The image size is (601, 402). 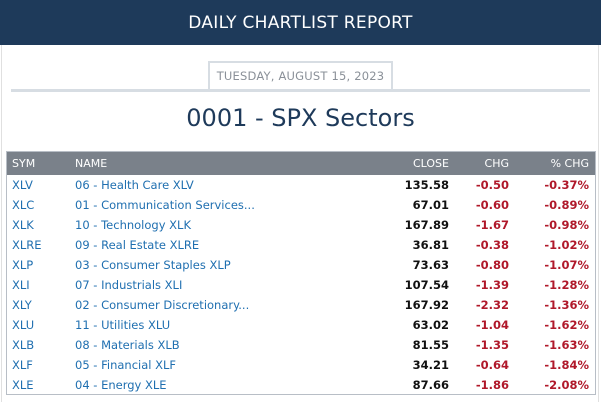 I want to click on report-header: DAILY CHARTLIST REPORT, so click(x=300, y=22).